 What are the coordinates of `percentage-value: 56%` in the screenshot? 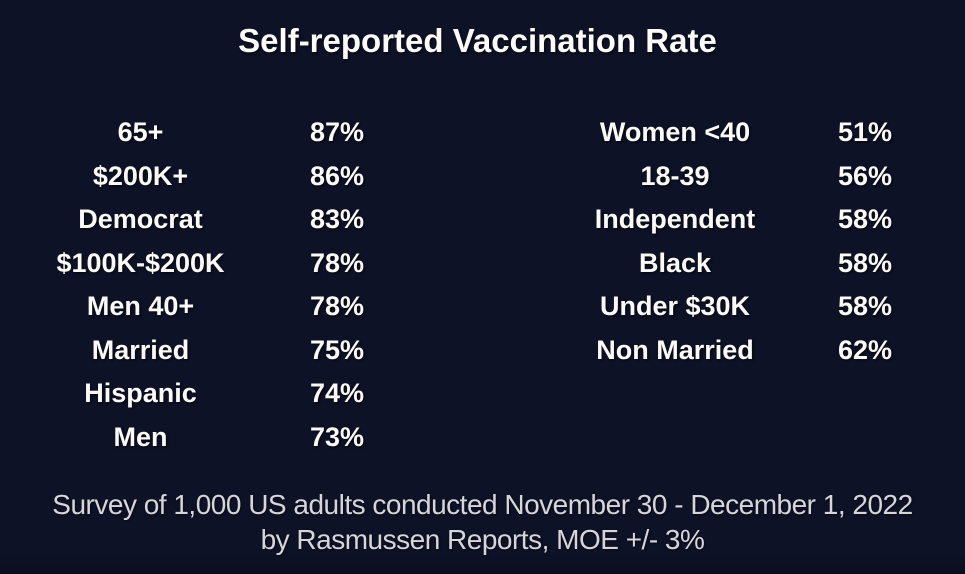 It's located at (865, 175).